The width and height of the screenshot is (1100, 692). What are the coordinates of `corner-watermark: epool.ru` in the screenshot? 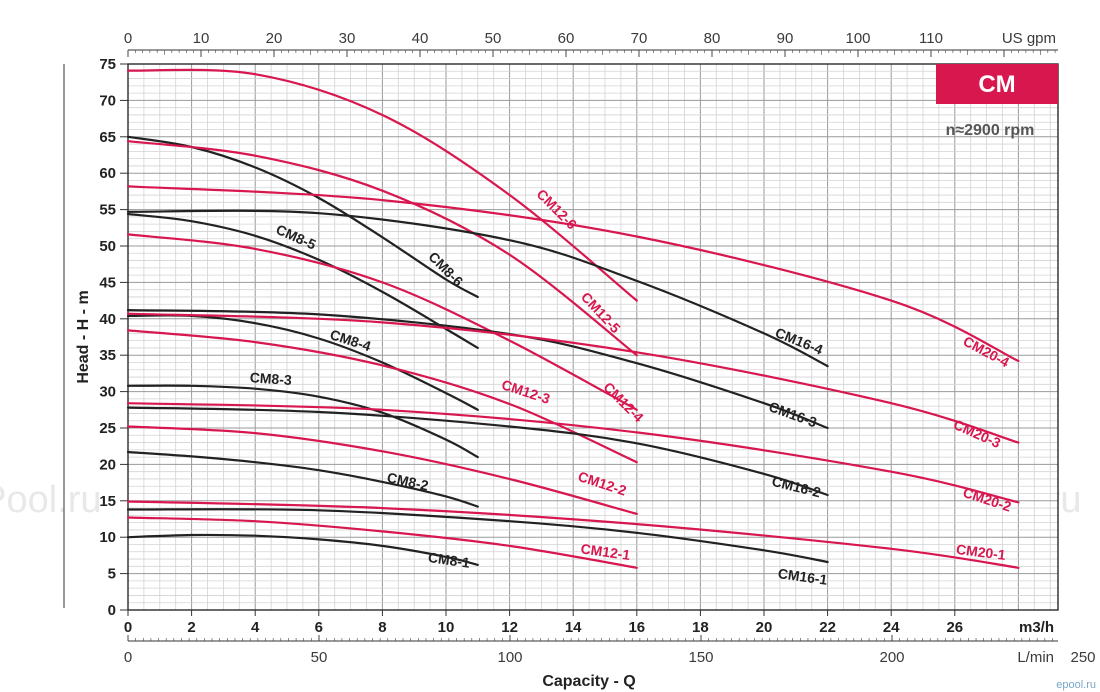 It's located at (1076, 685).